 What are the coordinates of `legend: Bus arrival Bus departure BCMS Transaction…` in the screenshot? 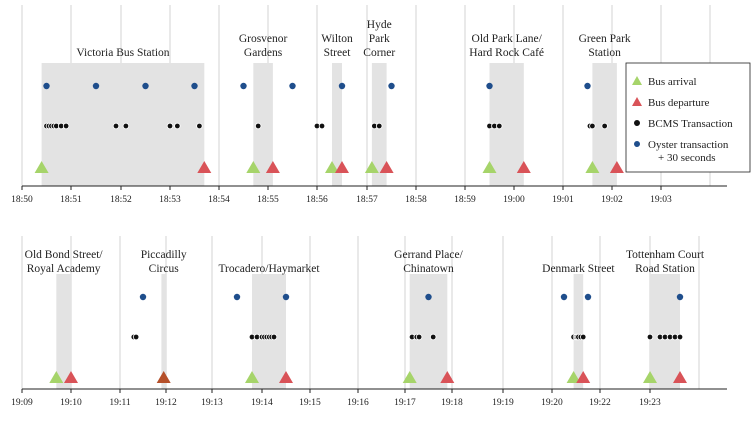 It's located at (688, 117).